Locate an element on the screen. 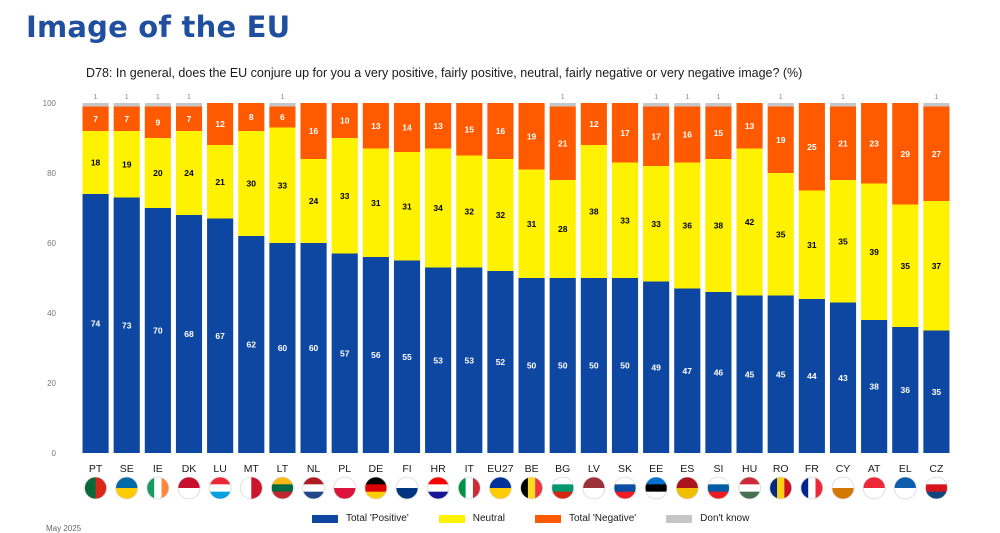  x-tick-label: LU is located at coordinates (219, 469).